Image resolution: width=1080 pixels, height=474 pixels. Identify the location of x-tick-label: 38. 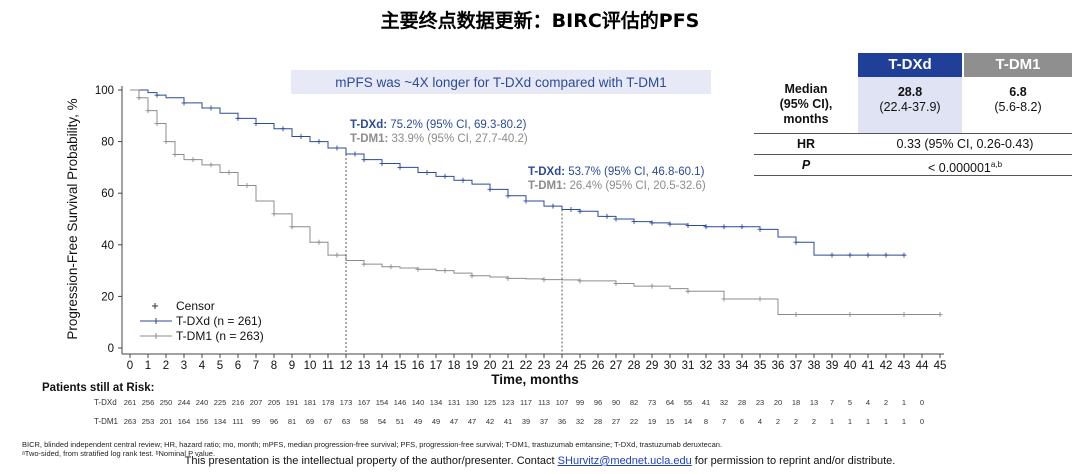
(814, 366).